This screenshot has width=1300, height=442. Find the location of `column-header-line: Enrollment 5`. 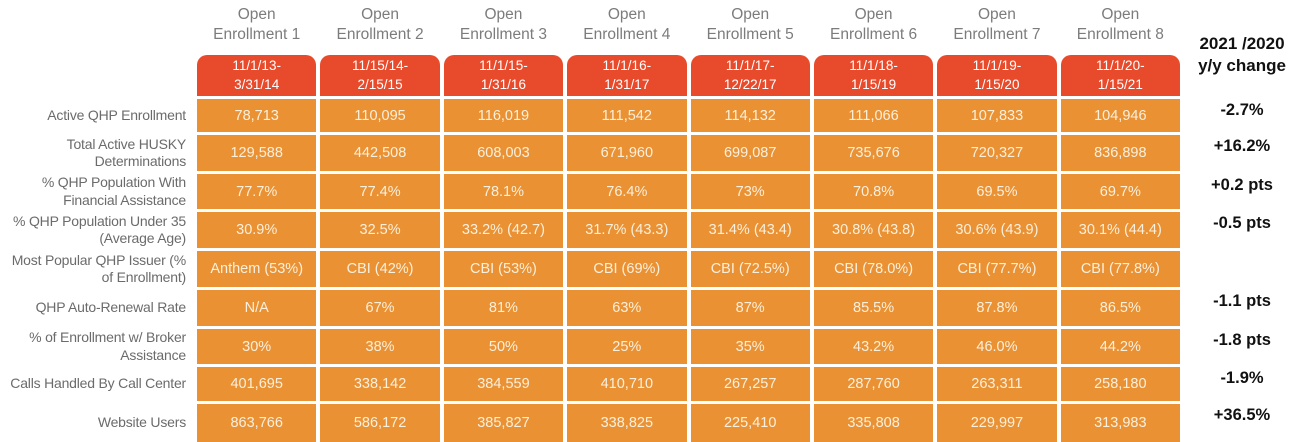

column-header-line: Enrollment 5 is located at coordinates (750, 34).